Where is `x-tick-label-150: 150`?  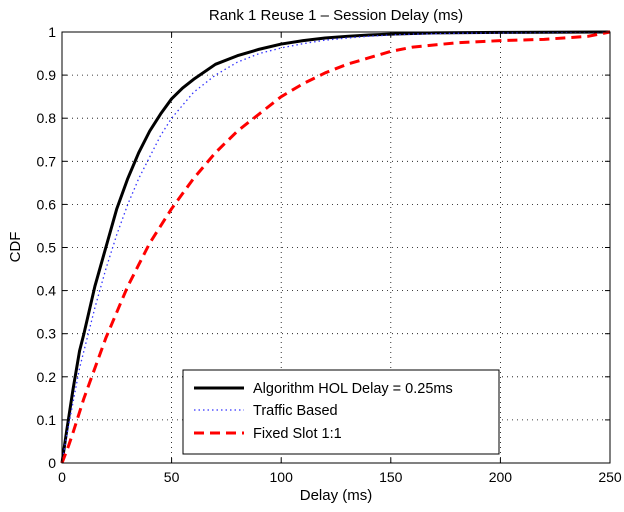
x-tick-label-150: 150 is located at coordinates (391, 477).